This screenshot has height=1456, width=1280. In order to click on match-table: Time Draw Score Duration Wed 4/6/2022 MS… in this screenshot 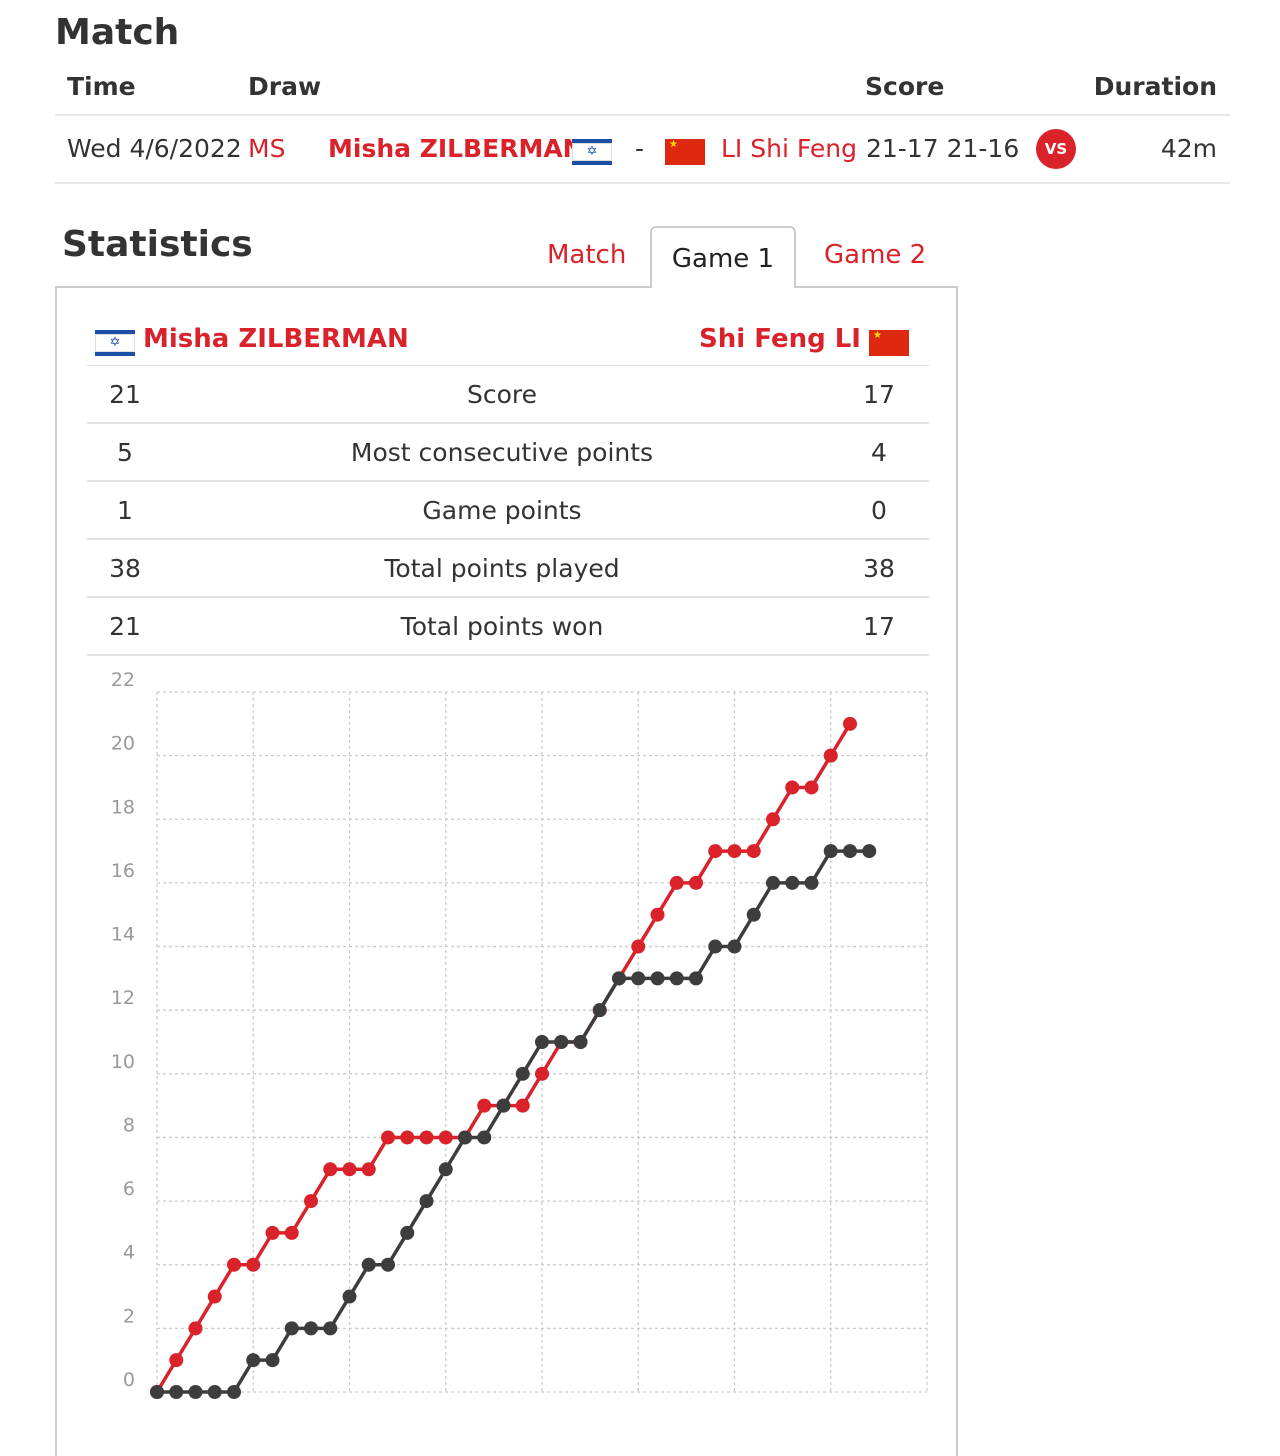, I will do `click(642, 126)`.